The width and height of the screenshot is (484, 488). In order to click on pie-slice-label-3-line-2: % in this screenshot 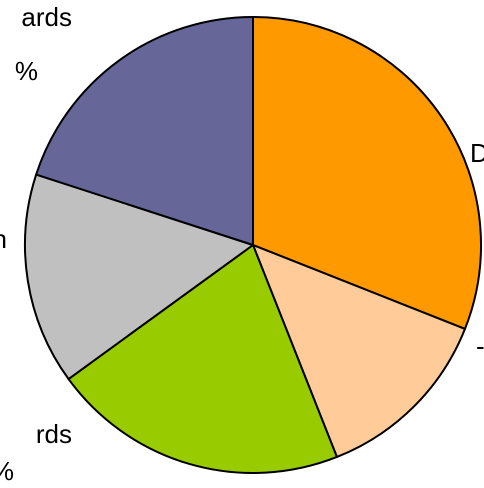, I will do `click(7, 471)`.